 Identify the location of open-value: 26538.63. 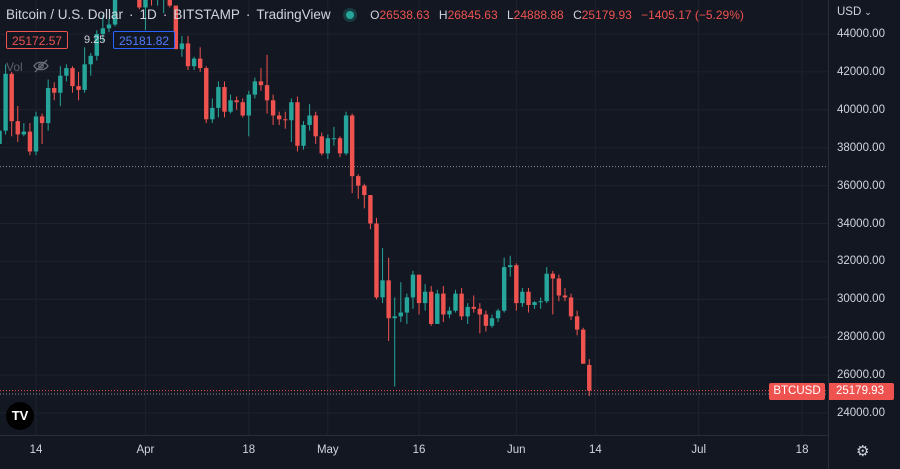
(404, 15).